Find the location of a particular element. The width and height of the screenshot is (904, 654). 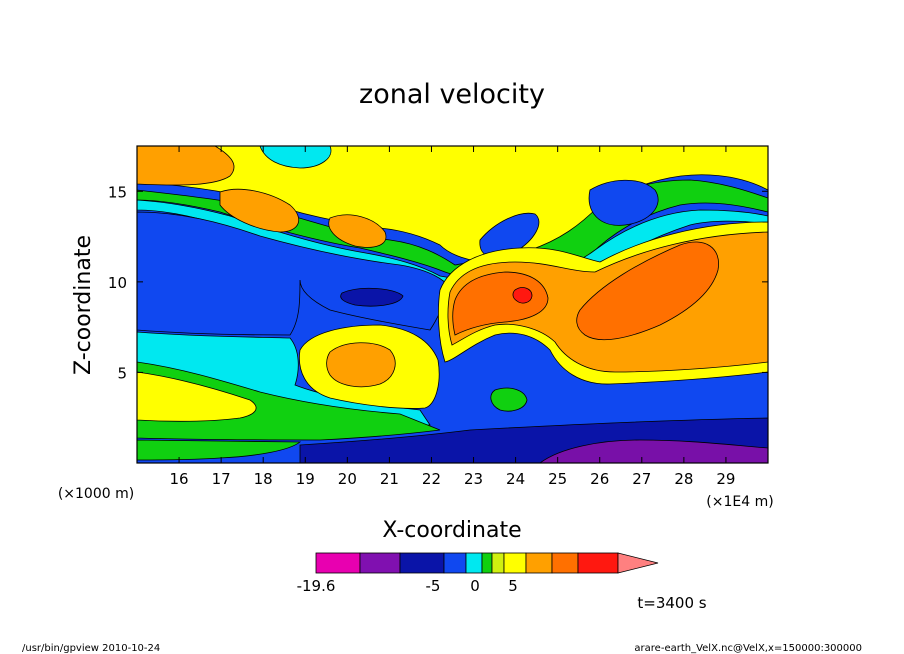

colorbar is located at coordinates (487, 563).